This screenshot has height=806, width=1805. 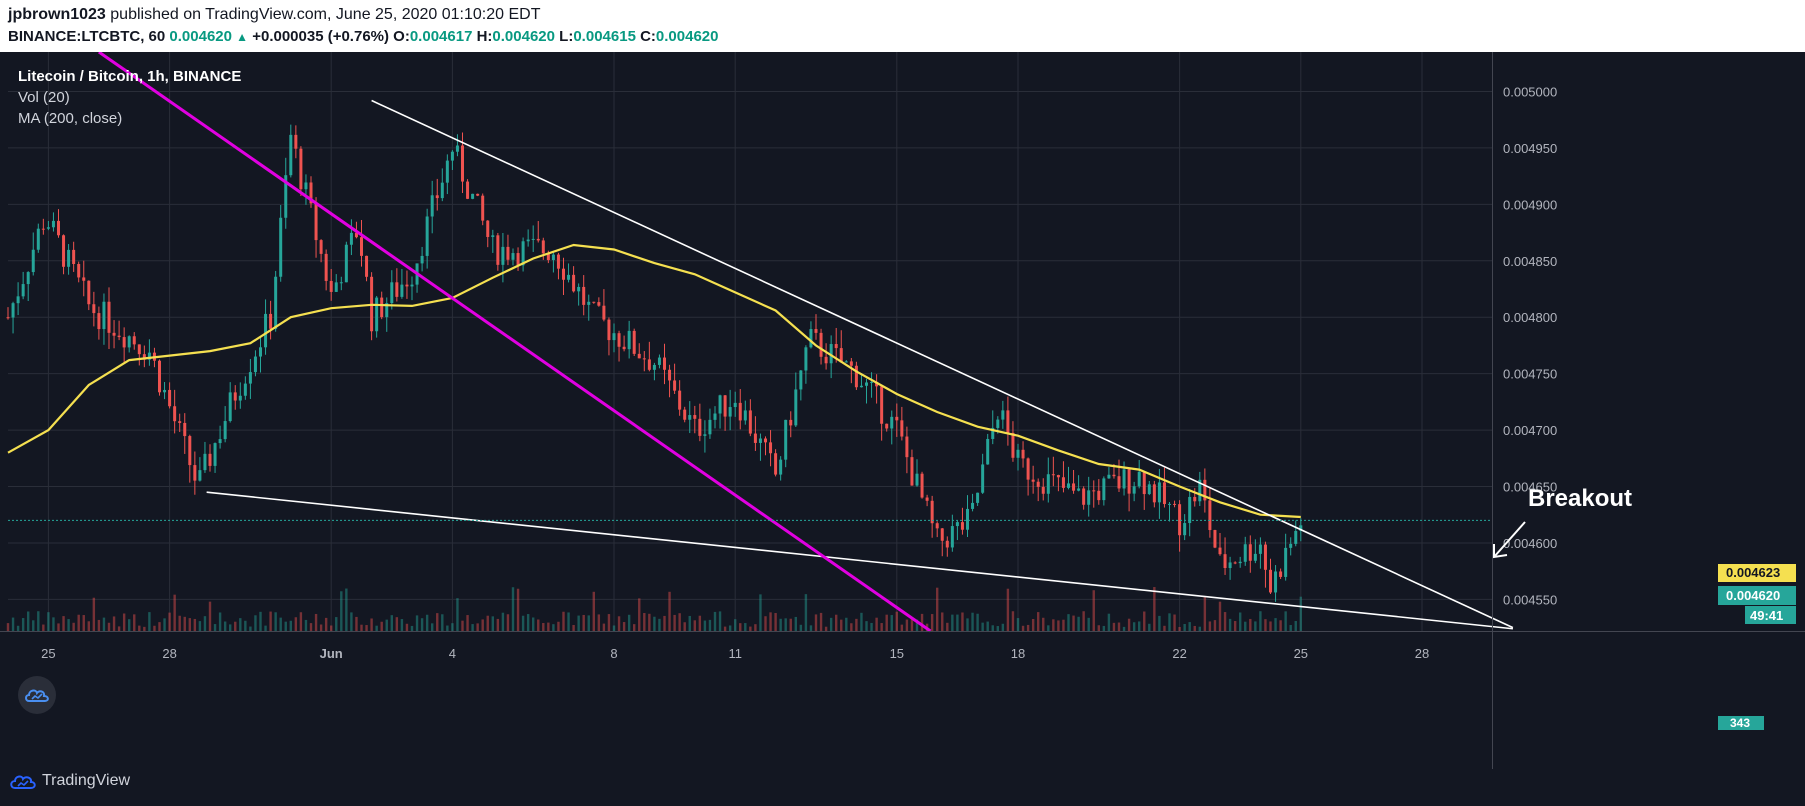 What do you see at coordinates (654, 609) in the screenshot?
I see `volume-bars` at bounding box center [654, 609].